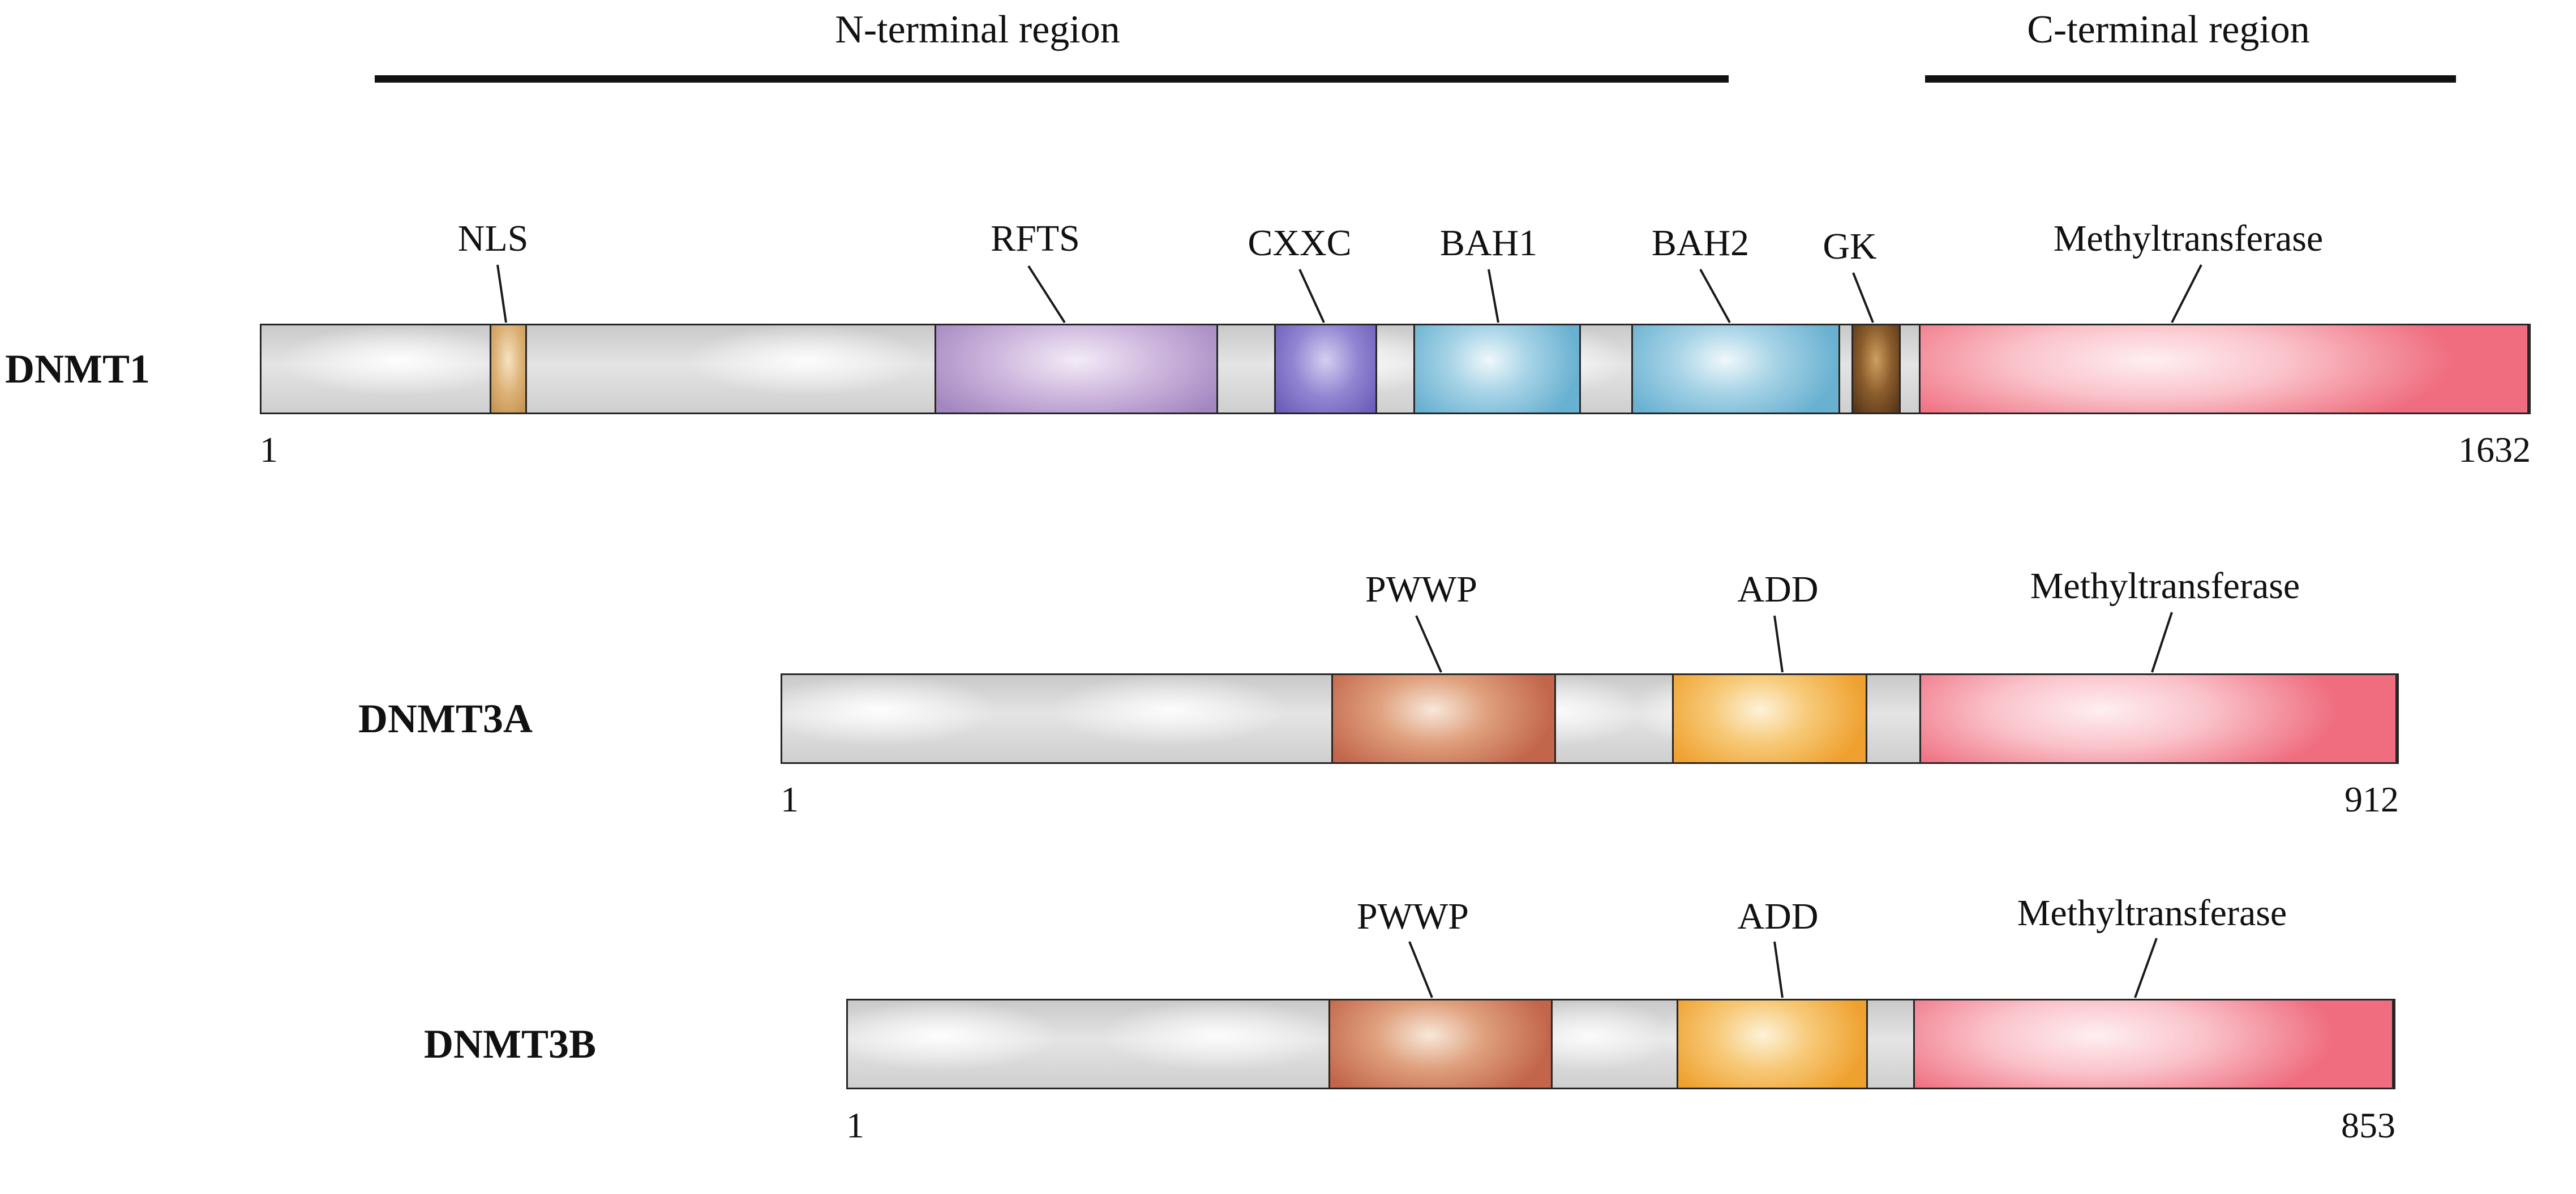 This screenshot has height=1194, width=2576. I want to click on domain-label-methyltransferase-dnmt1: Methyltransferase, so click(2188, 238).